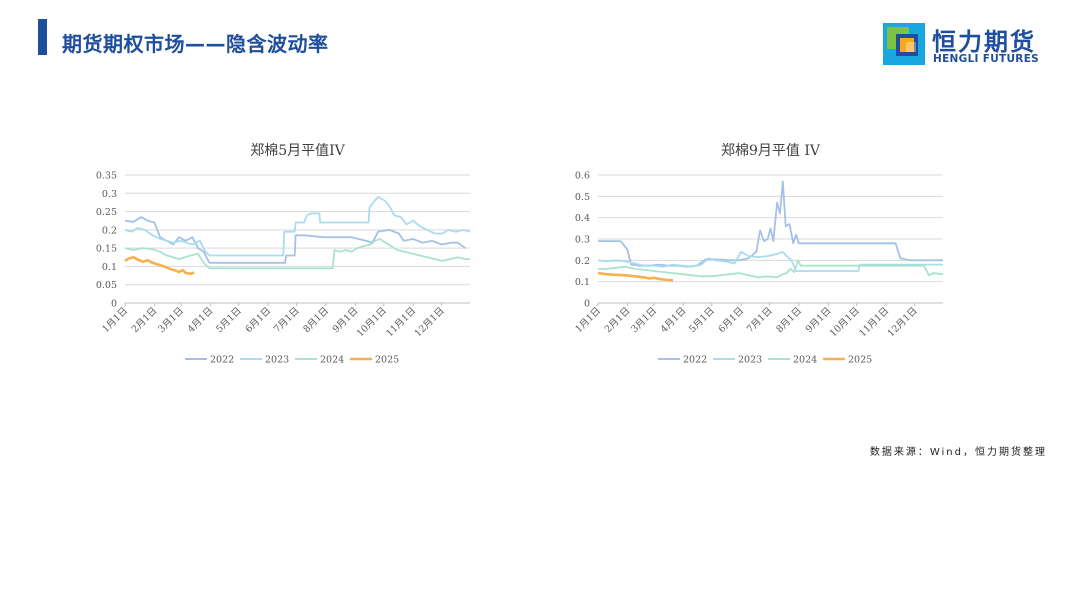 Image resolution: width=1080 pixels, height=607 pixels. Describe the element at coordinates (904, 44) in the screenshot. I see `logo-icon` at that location.